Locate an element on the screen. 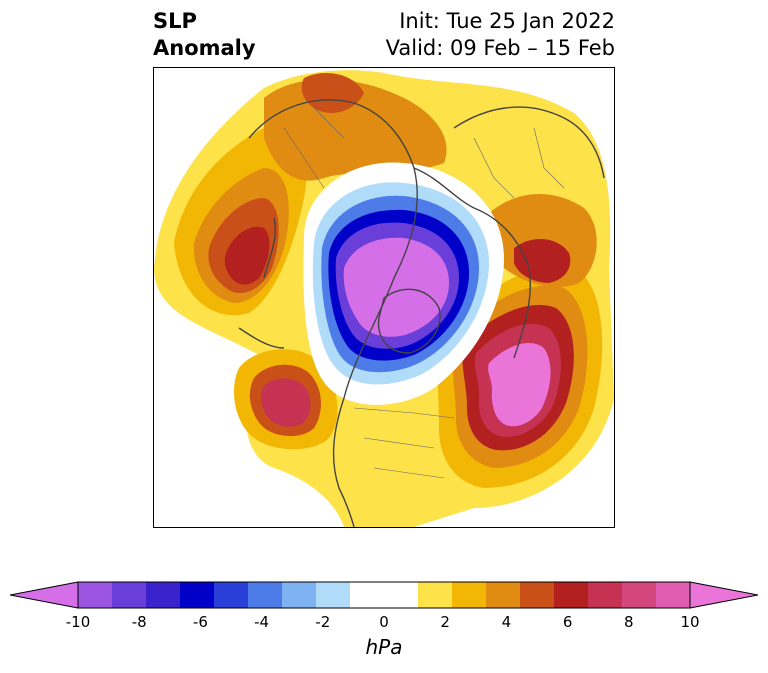 The width and height of the screenshot is (768, 673). colorbar-tick-label: -6 is located at coordinates (200, 622).